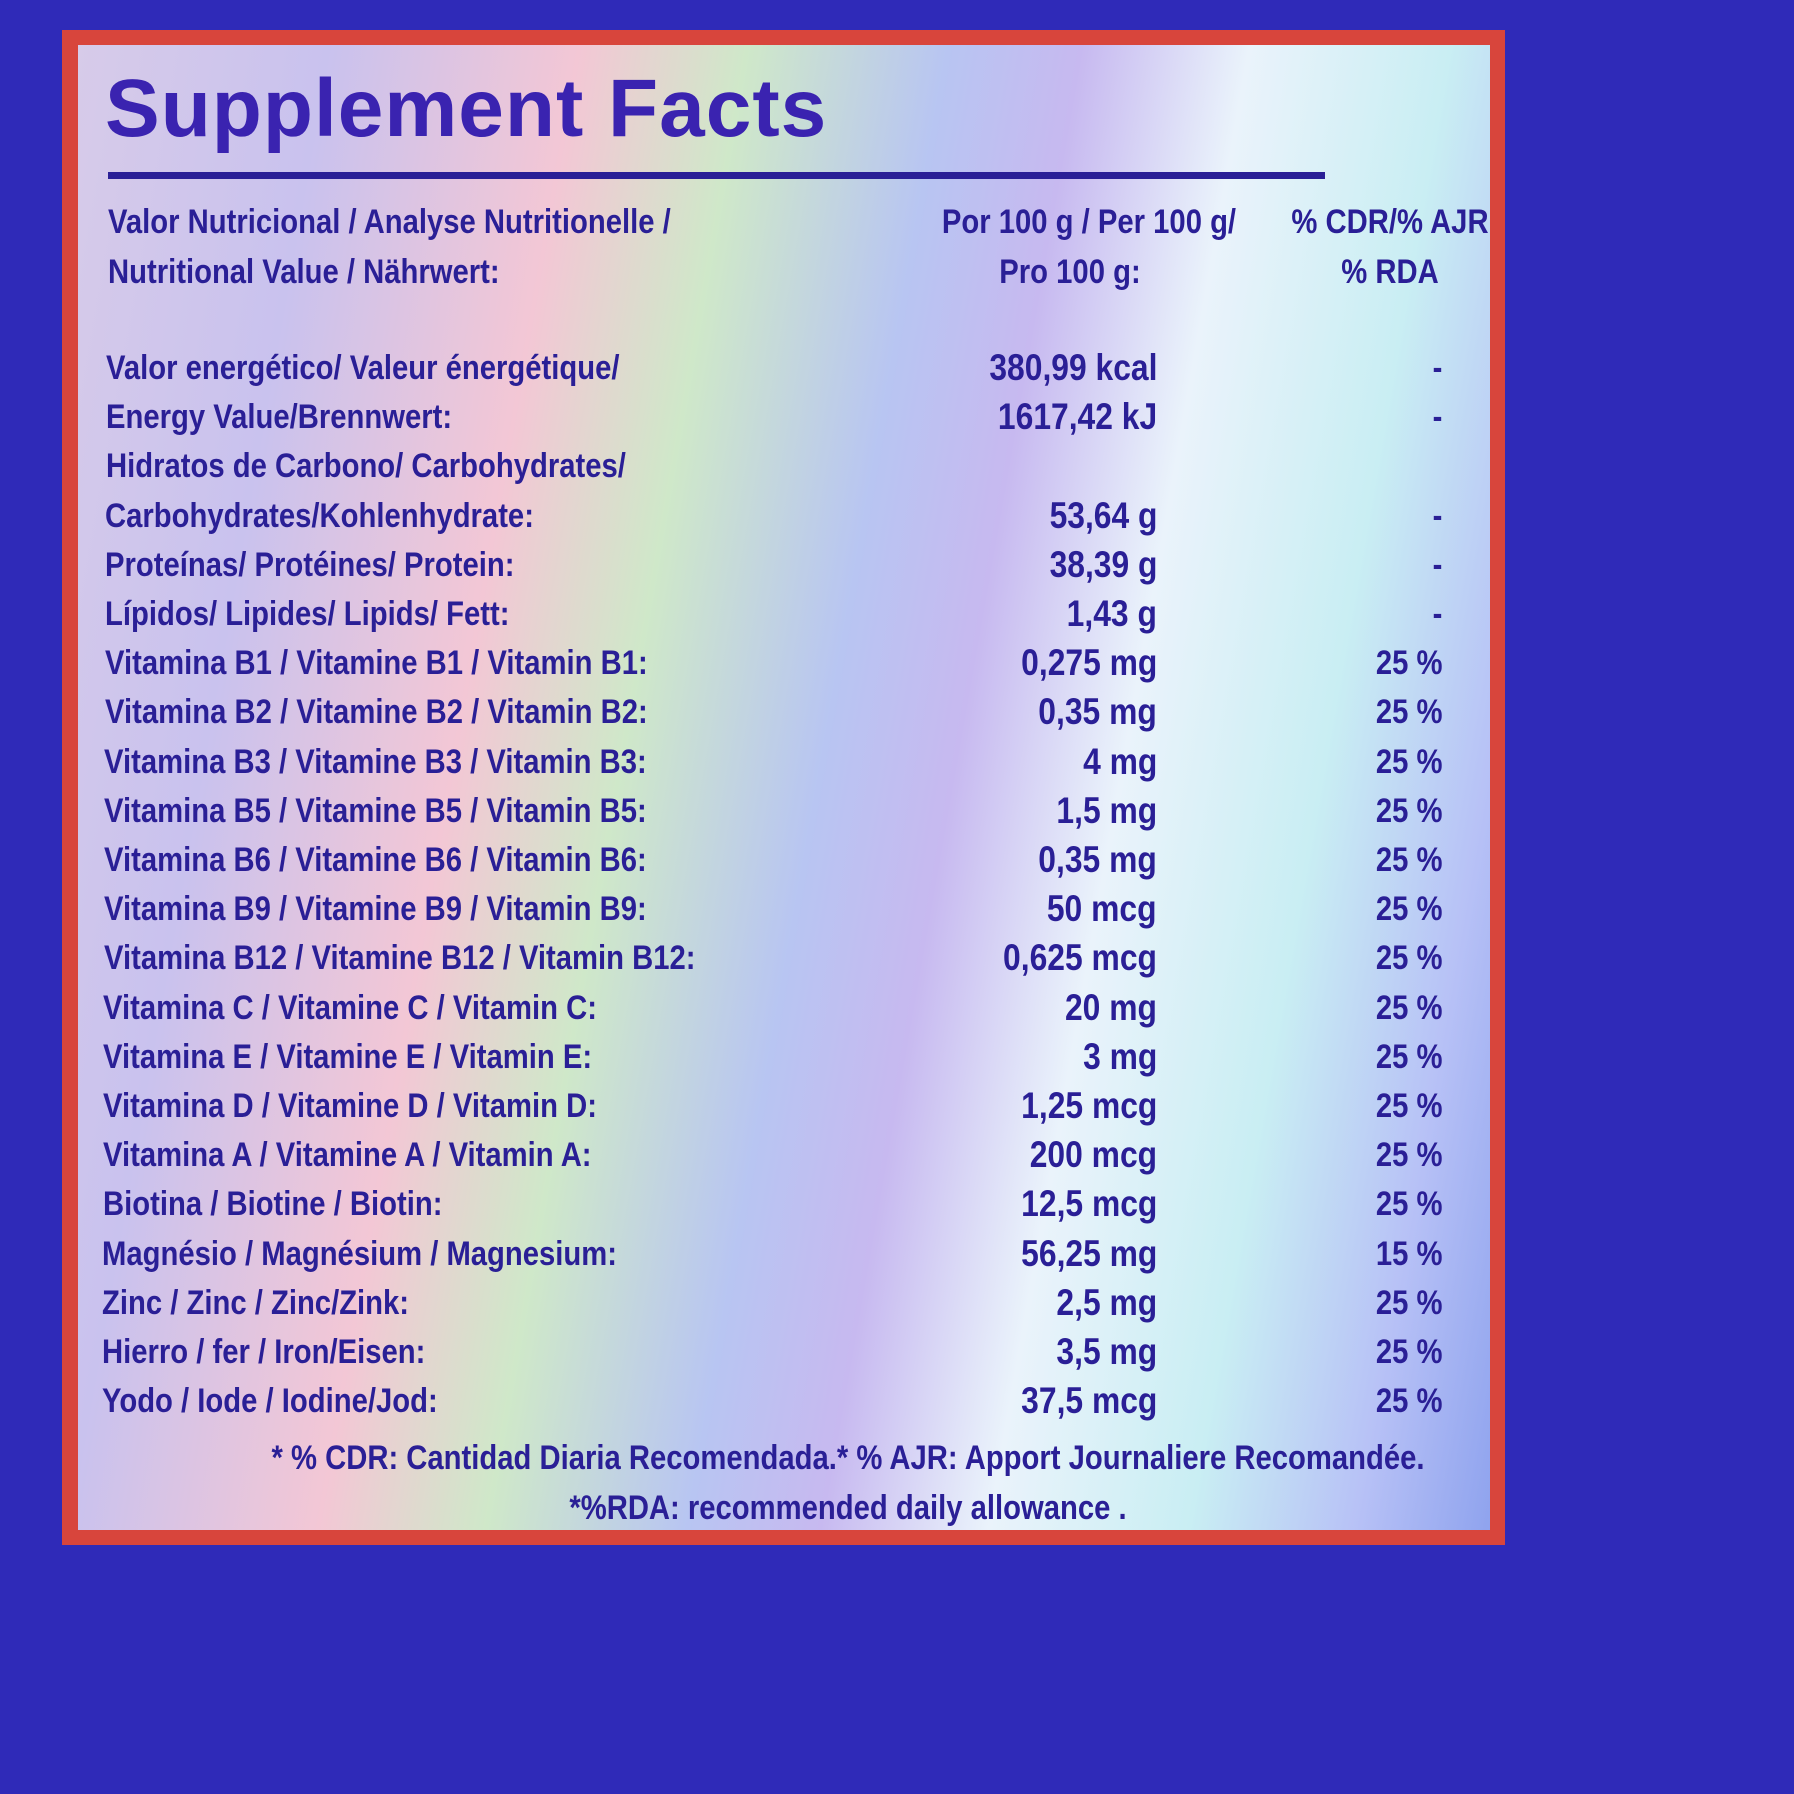  What do you see at coordinates (269, 1401) in the screenshot?
I see `nutrient-label: Yodo / Iode / Iodine/Jod:` at bounding box center [269, 1401].